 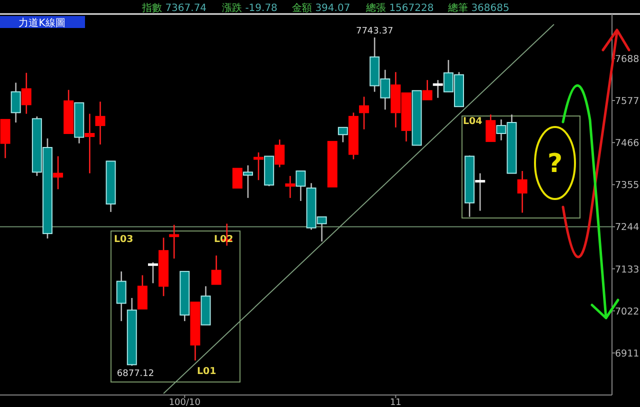 What do you see at coordinates (478, 8) in the screenshot?
I see `text: 總筆 368685` at bounding box center [478, 8].